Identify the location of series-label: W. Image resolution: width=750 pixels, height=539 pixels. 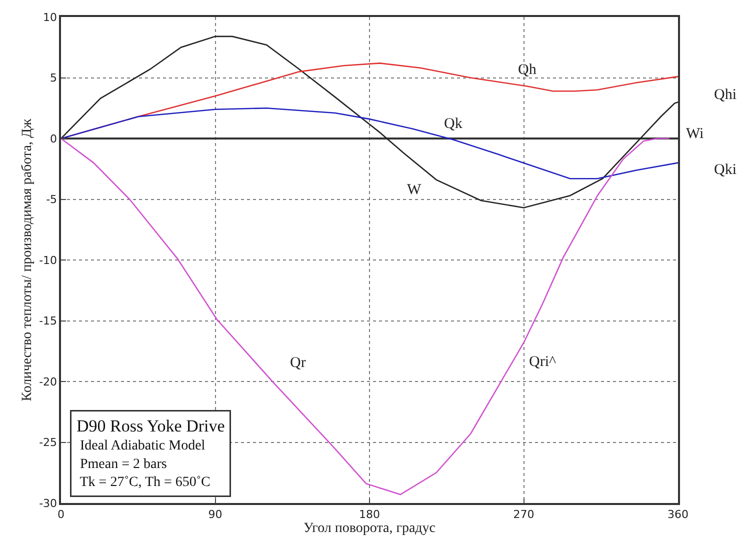
(414, 190).